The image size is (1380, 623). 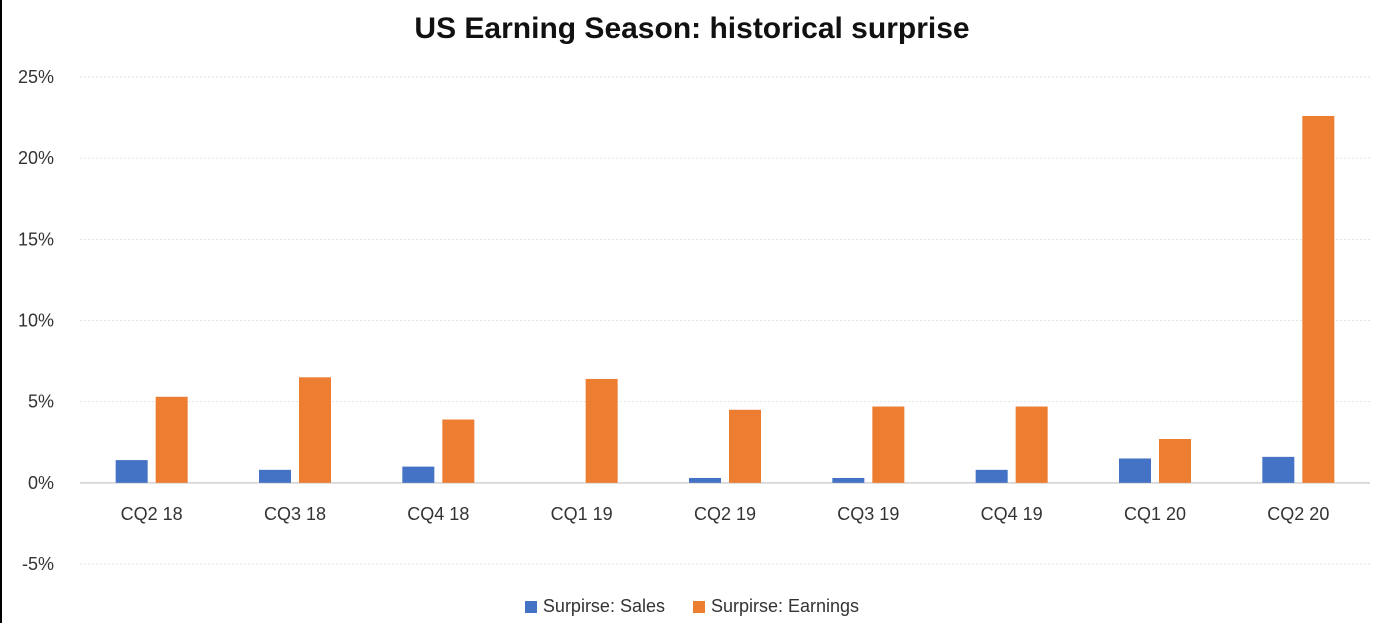 I want to click on y-tick-label: 5%, so click(x=41, y=402).